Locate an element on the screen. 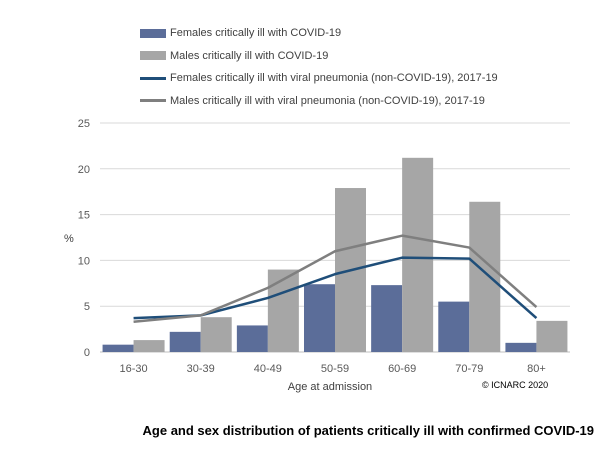 This screenshot has width=608, height=459. y-tick-label-15: 15 is located at coordinates (84, 216).